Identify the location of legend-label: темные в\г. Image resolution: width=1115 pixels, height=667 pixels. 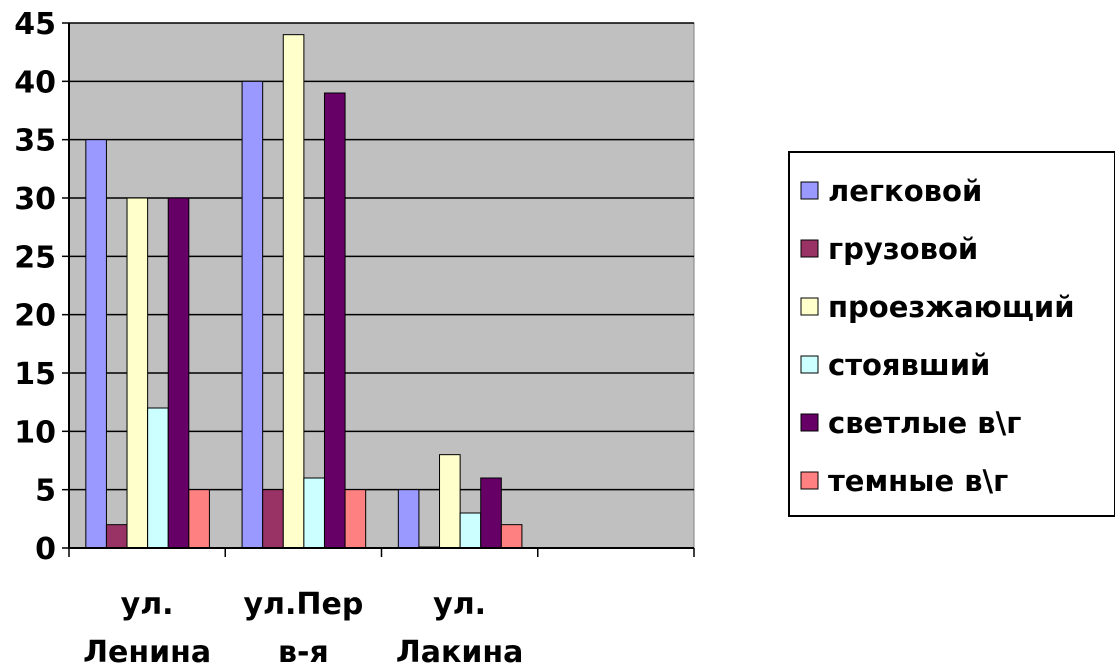
(918, 481).